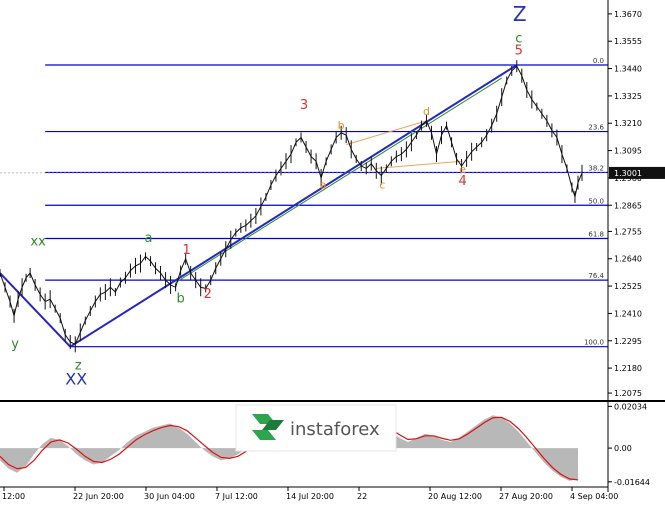 The height and width of the screenshot is (508, 665). Describe the element at coordinates (628, 313) in the screenshot. I see `price-tick-label: 1.2410` at that location.